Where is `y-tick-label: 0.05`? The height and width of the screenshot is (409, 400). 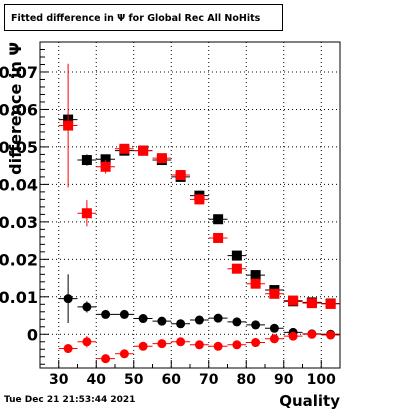 y-tick-label: 0.05 is located at coordinates (19, 147).